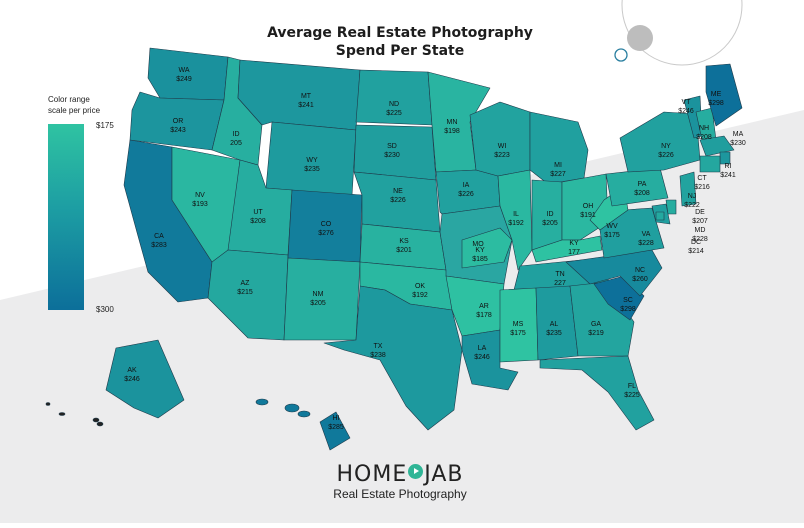 This screenshot has height=528, width=804. Describe the element at coordinates (404, 241) in the screenshot. I see `state-abbr-label: KS` at that location.